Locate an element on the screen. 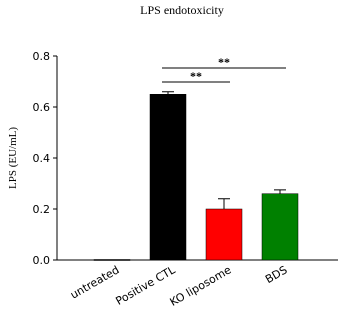 The height and width of the screenshot is (327, 364). y-tick-label: 0.8 is located at coordinates (42, 56).